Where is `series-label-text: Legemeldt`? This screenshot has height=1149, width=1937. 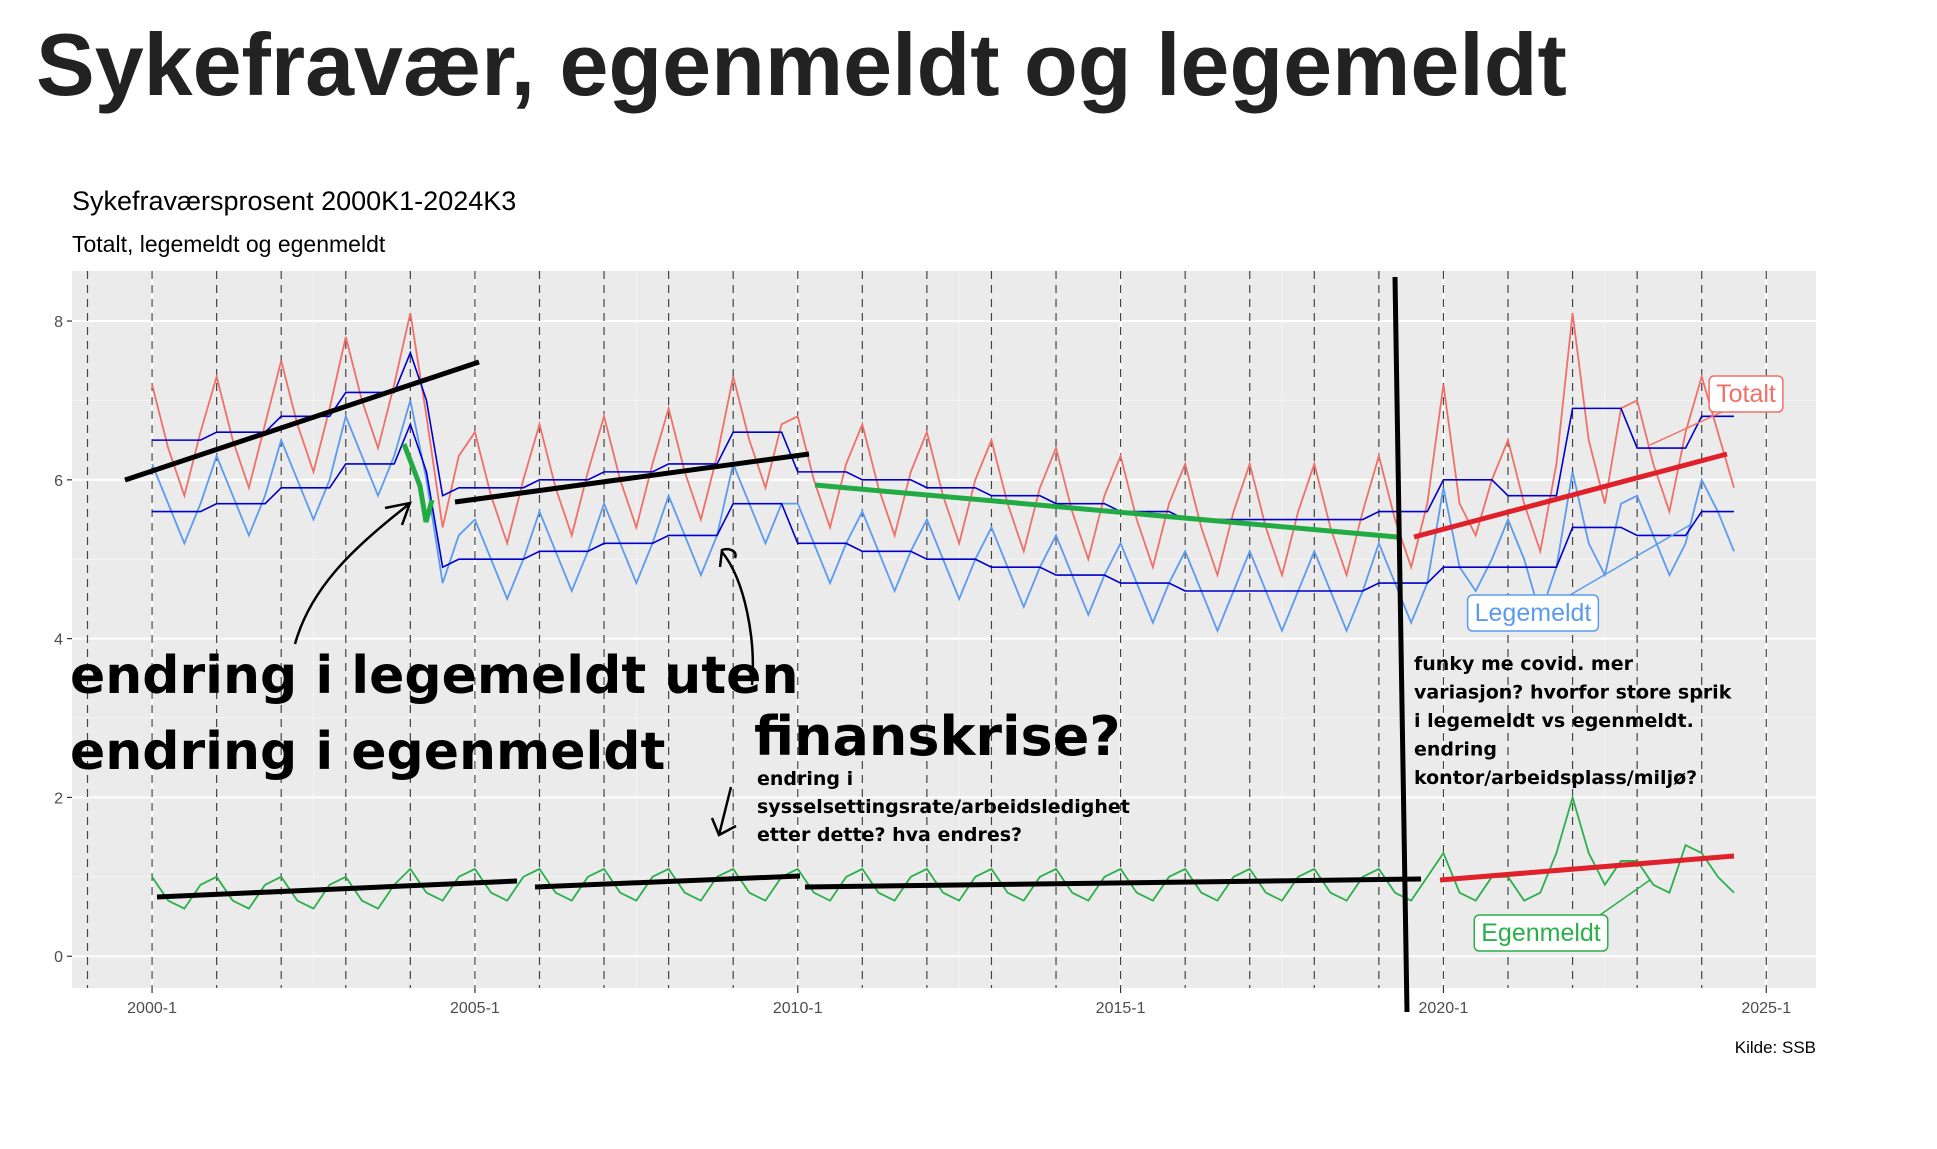
series-label-text: Legemeldt is located at coordinates (1533, 613).